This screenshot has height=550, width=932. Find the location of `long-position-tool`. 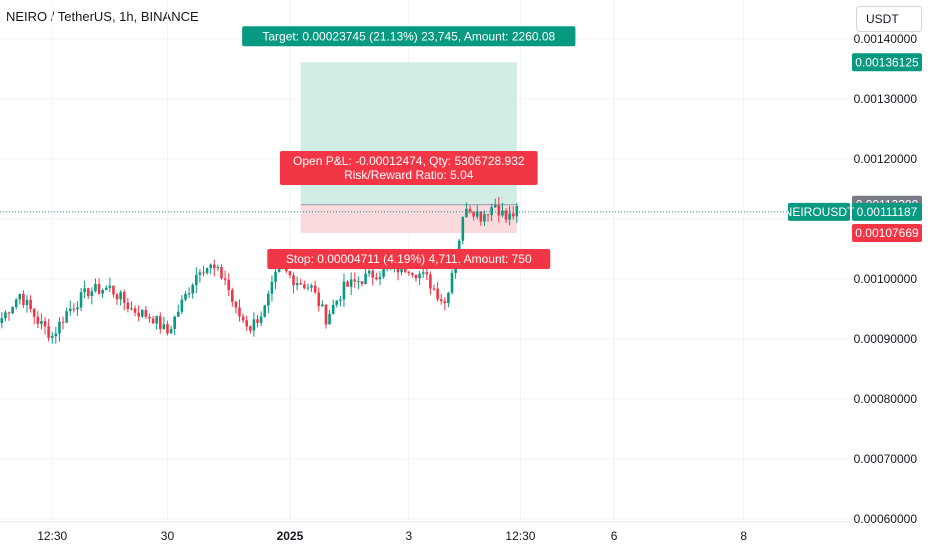

long-position-tool is located at coordinates (408, 147).